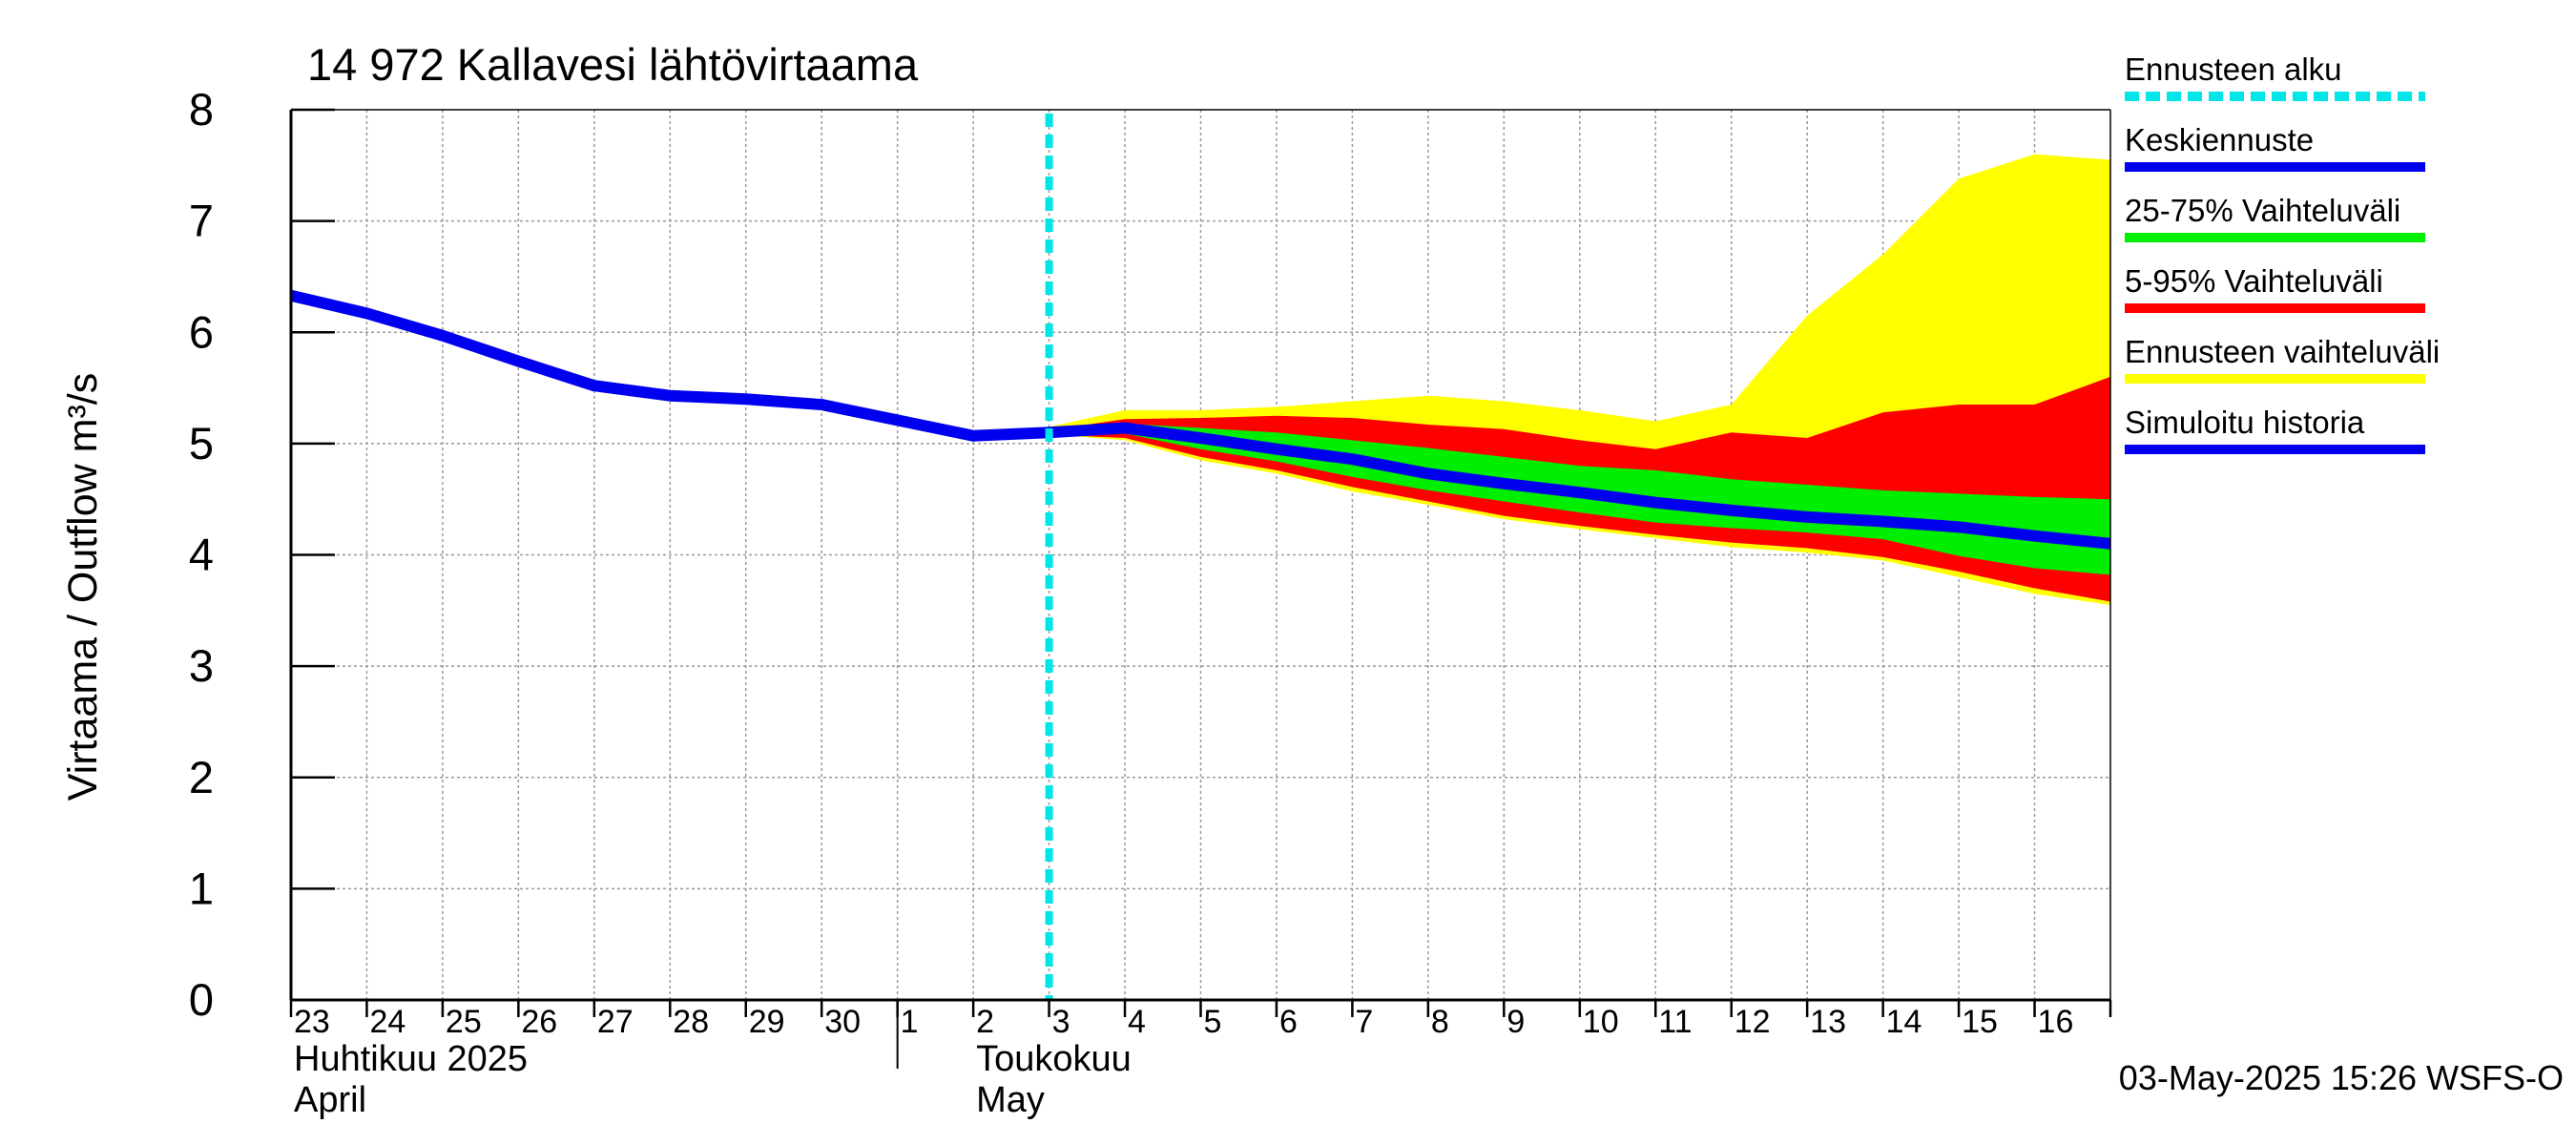 This screenshot has width=2576, height=1145. What do you see at coordinates (411, 1059) in the screenshot?
I see `month-label: Huhtikuu 2025` at bounding box center [411, 1059].